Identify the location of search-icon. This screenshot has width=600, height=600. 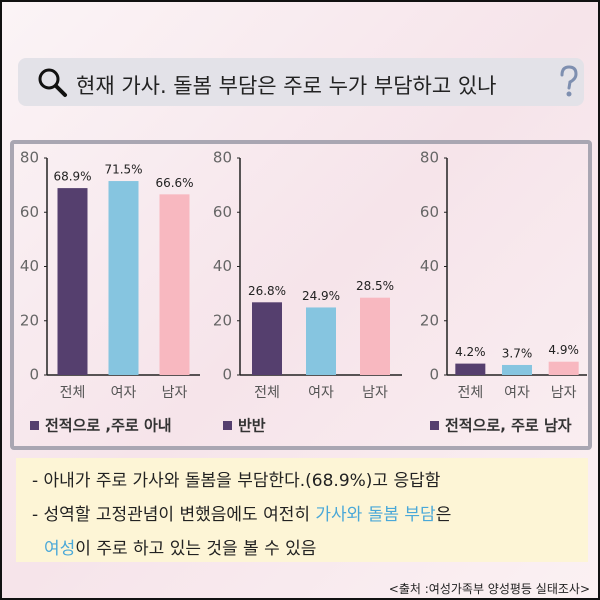
(52, 82).